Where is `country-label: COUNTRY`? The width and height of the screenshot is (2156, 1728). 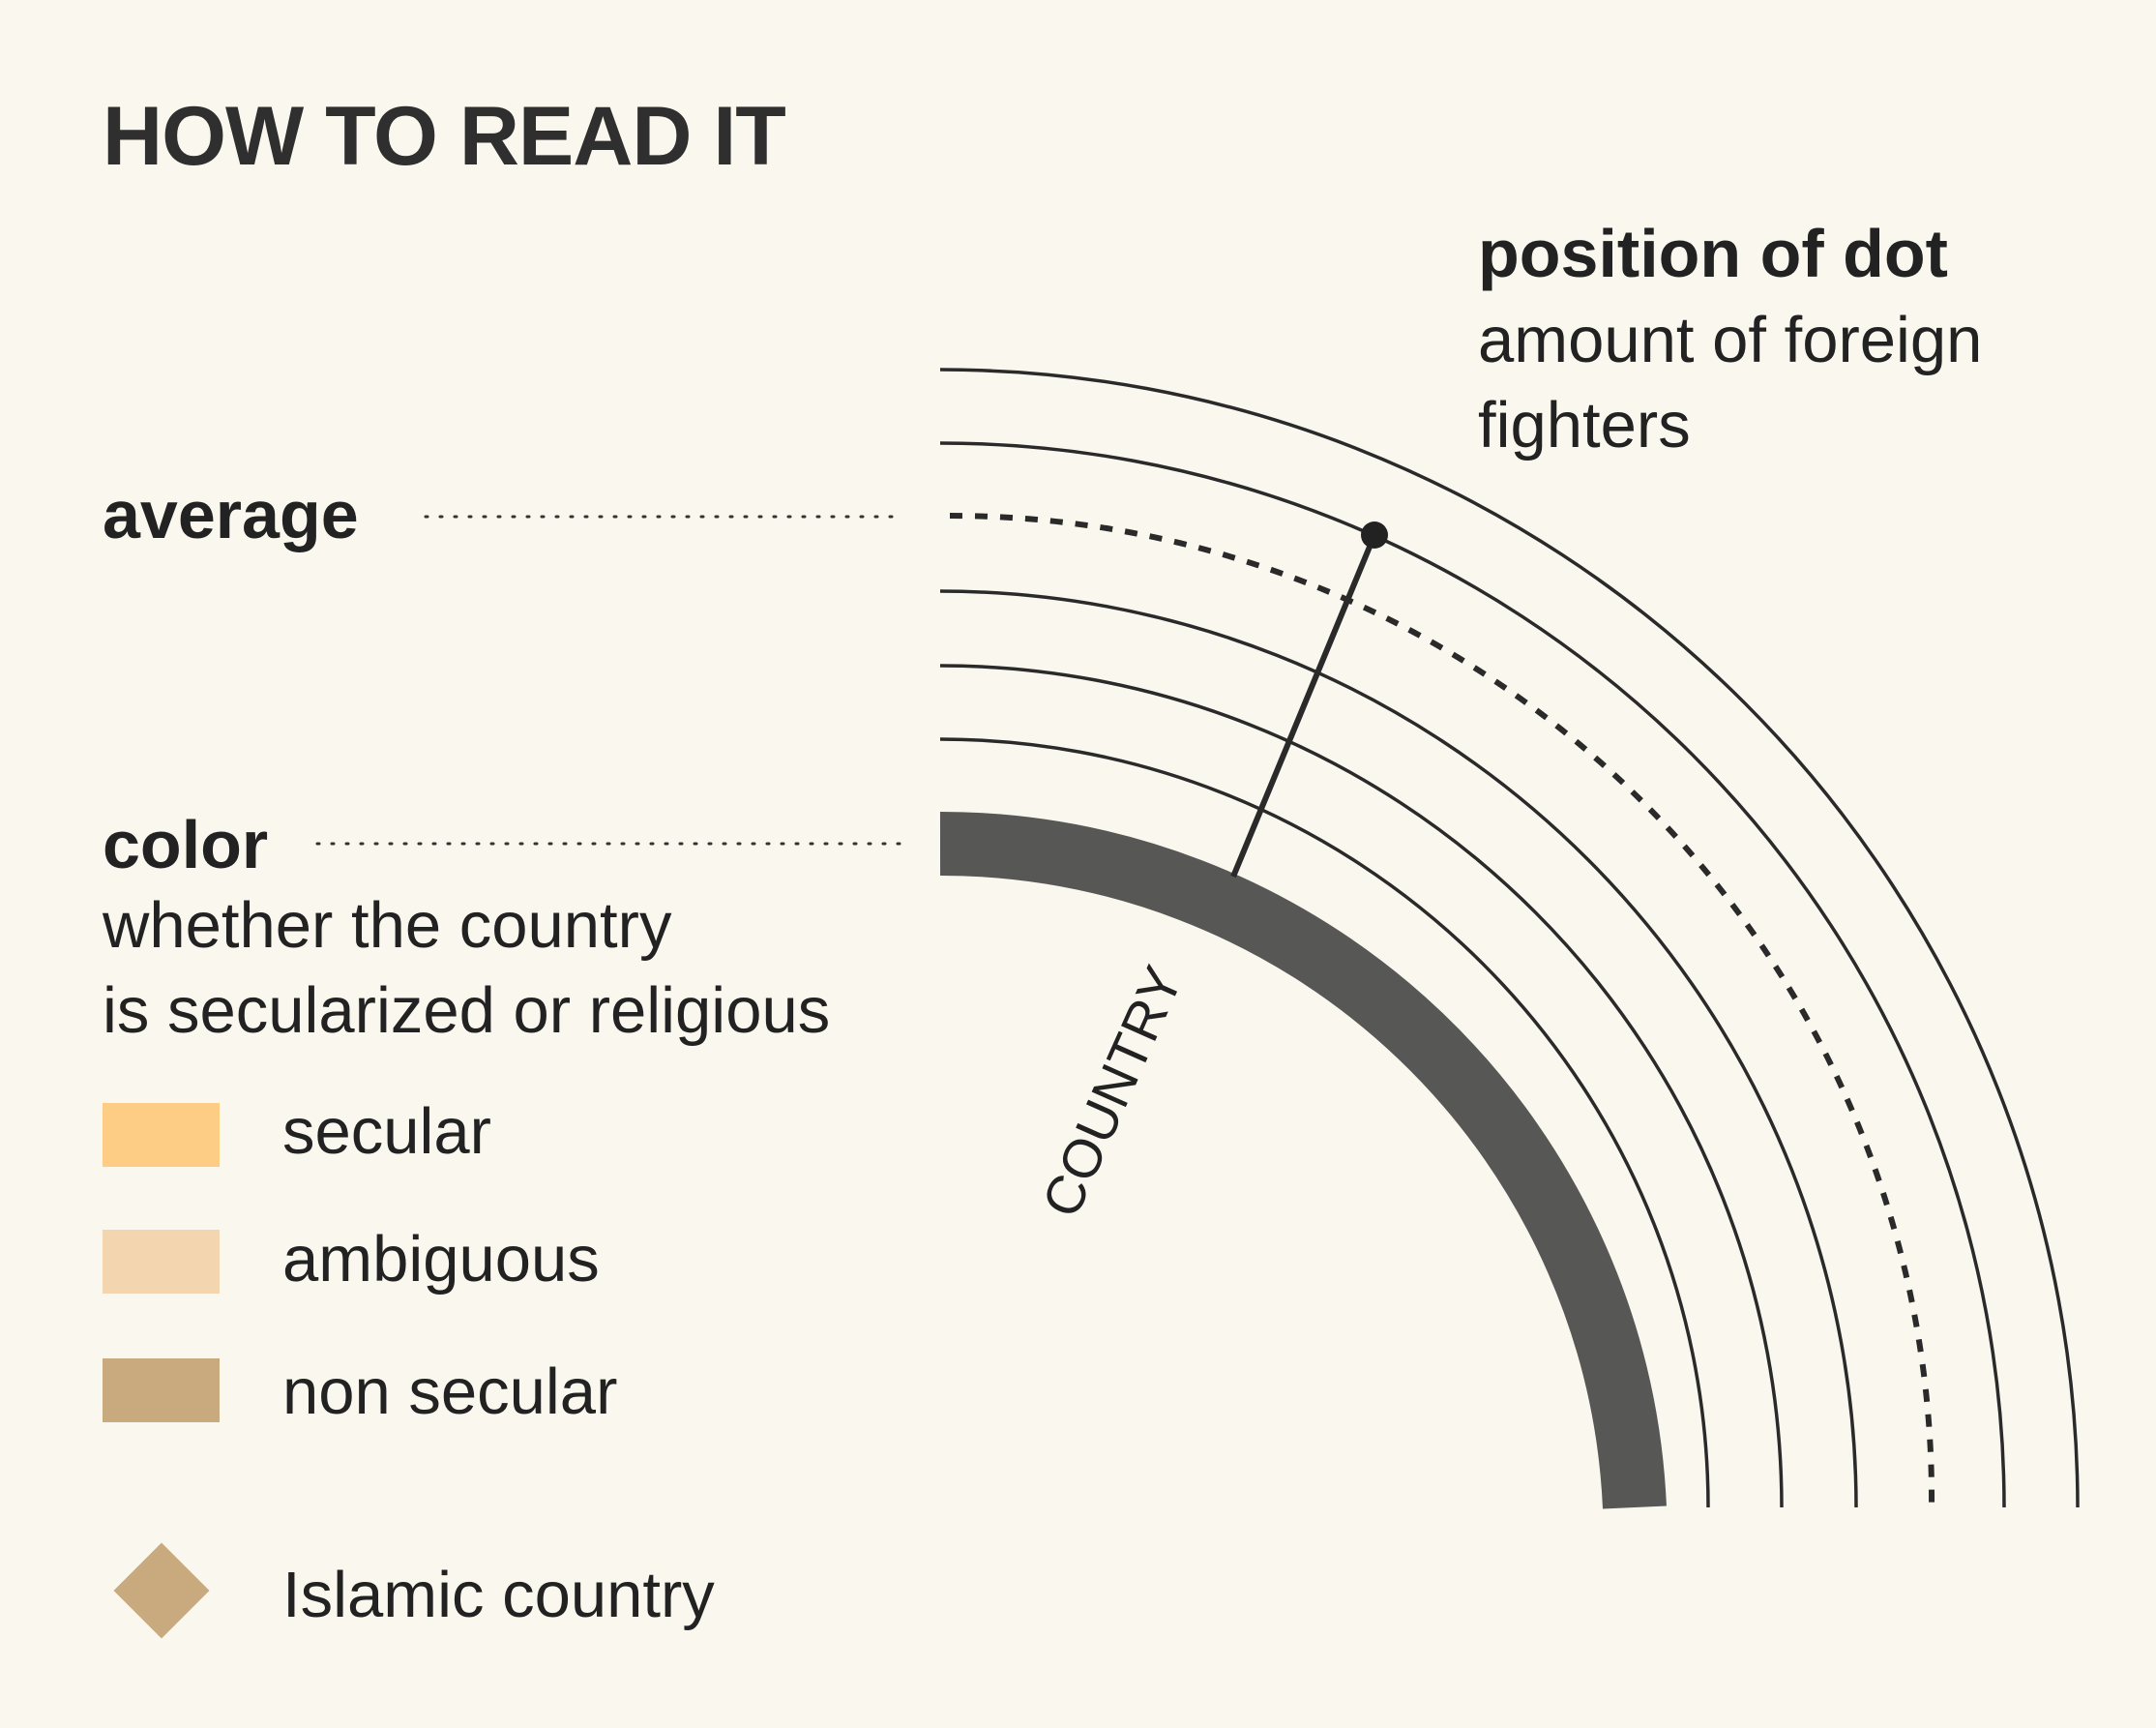
country-label: COUNTRY is located at coordinates (1112, 1091).